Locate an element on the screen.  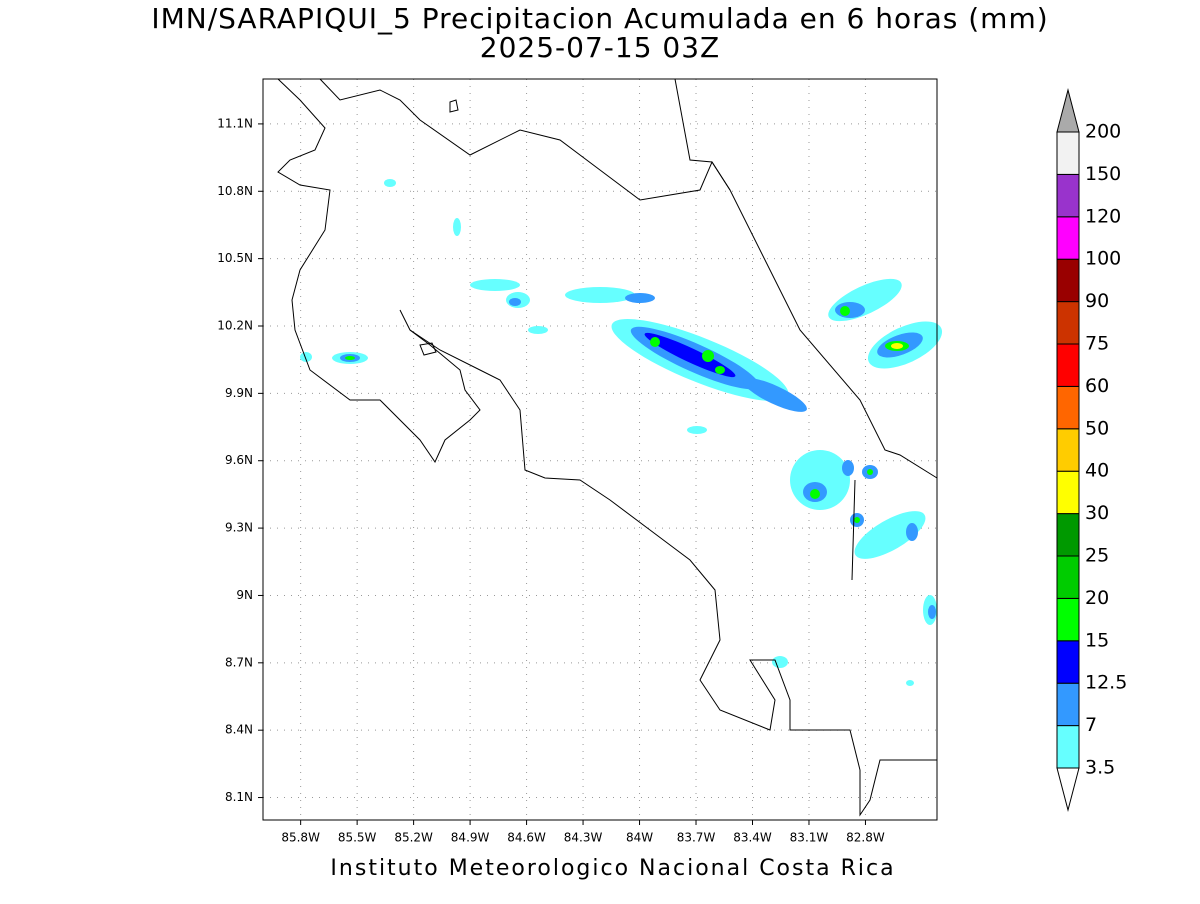
x-tick-label: 84.9W is located at coordinates (470, 838).